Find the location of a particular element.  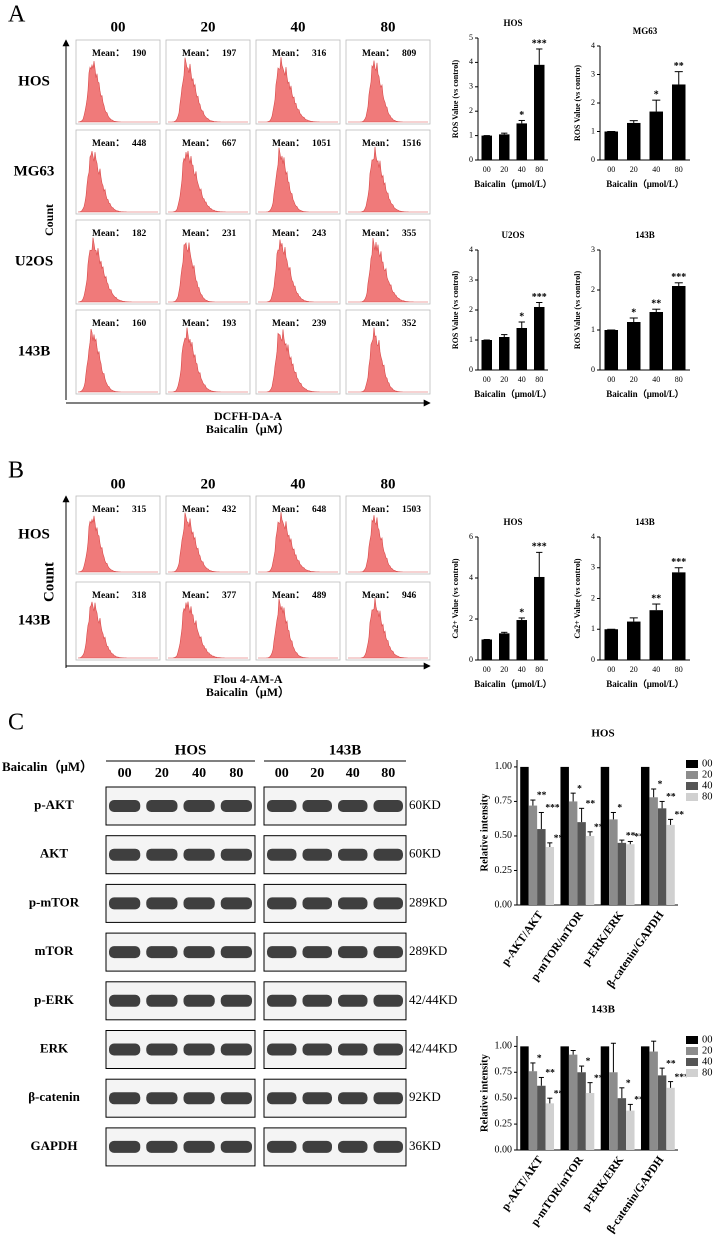

mean-value: 193 is located at coordinates (229, 324).